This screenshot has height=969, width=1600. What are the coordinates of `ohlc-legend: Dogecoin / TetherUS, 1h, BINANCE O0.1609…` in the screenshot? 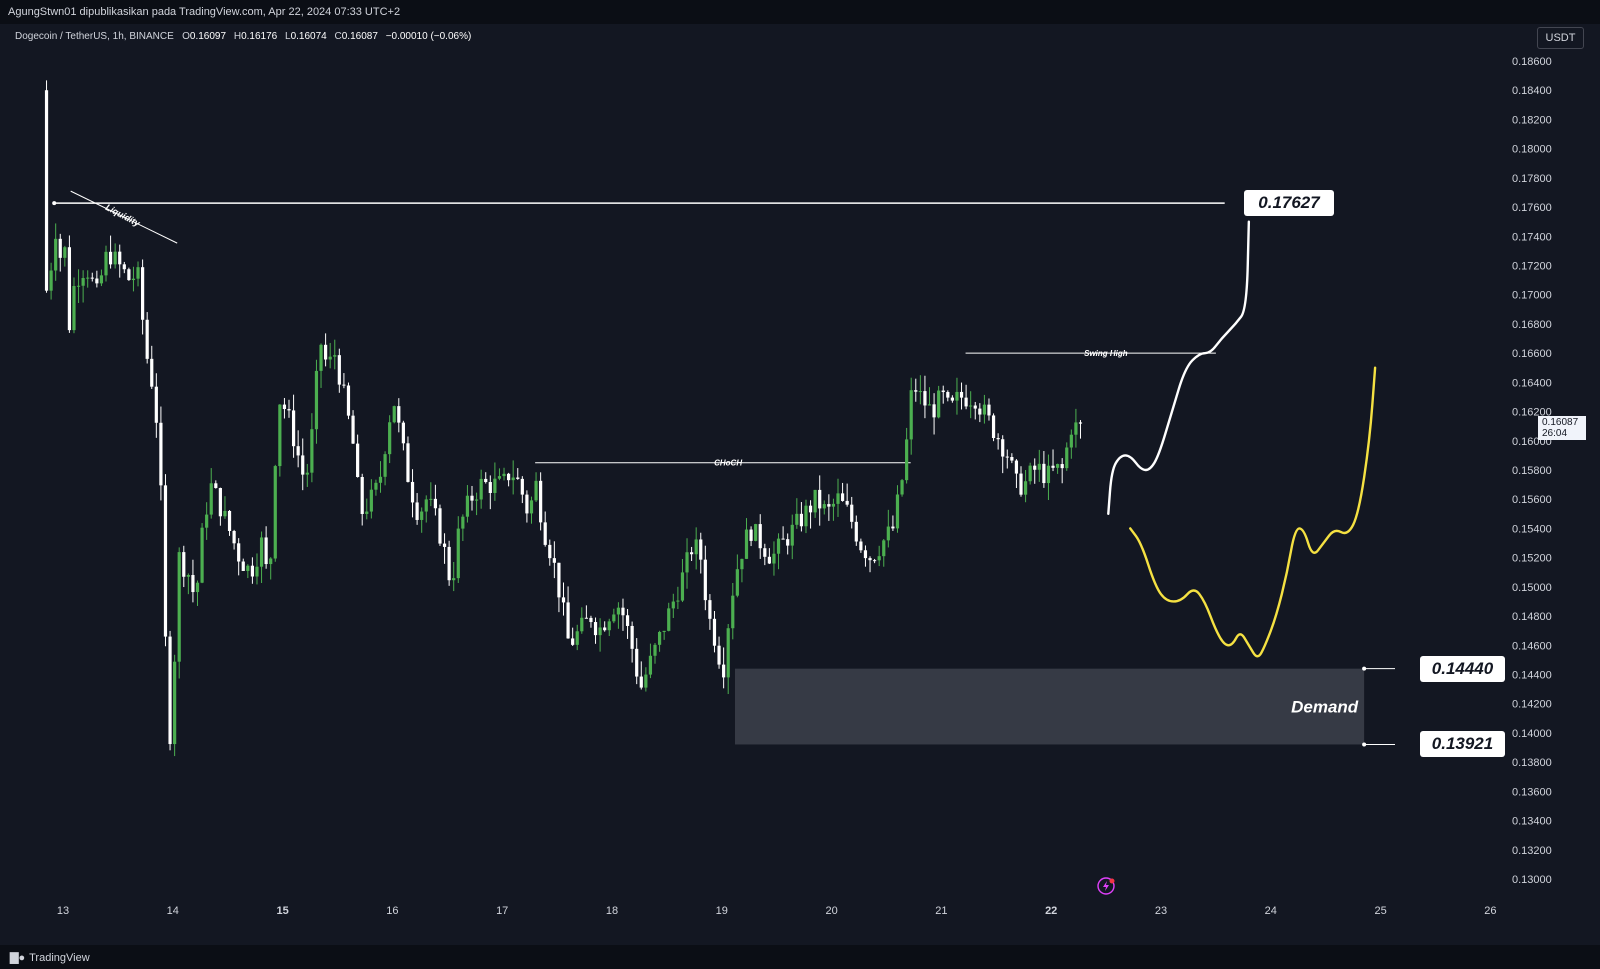 It's located at (245, 36).